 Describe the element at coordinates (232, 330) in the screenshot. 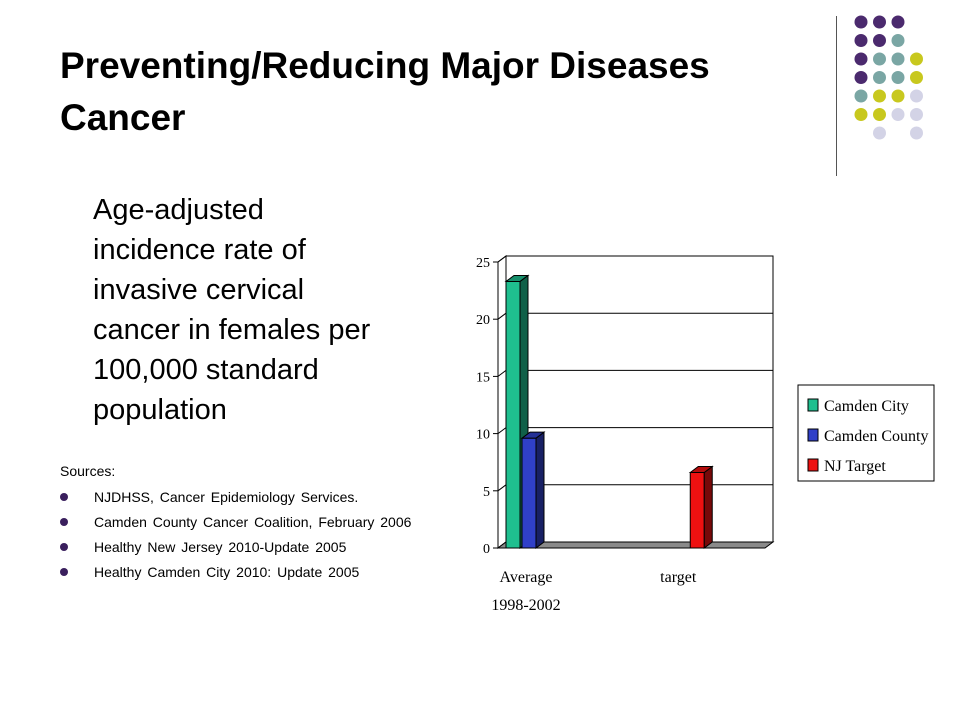

I see `description-line: cancer in females per` at that location.